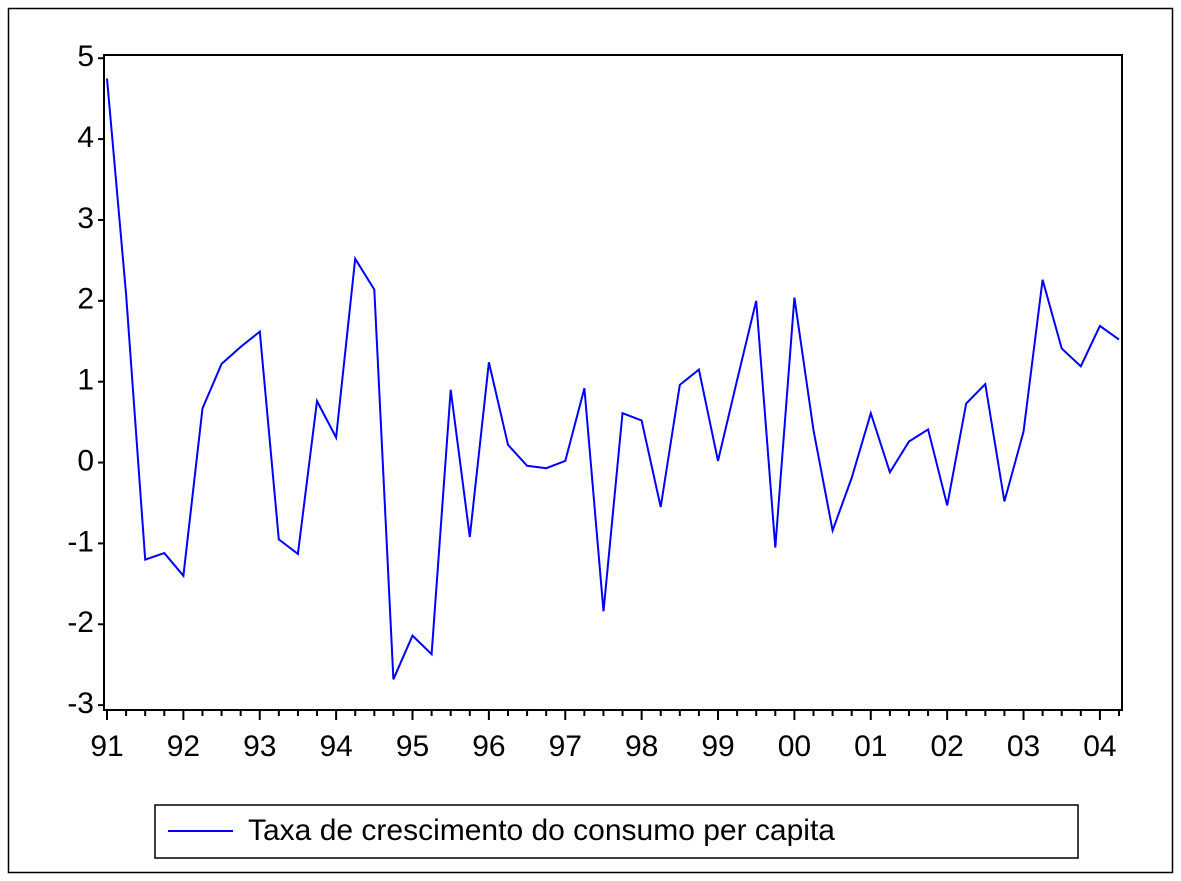  What do you see at coordinates (794, 746) in the screenshot?
I see `x-tick-label: 00` at bounding box center [794, 746].